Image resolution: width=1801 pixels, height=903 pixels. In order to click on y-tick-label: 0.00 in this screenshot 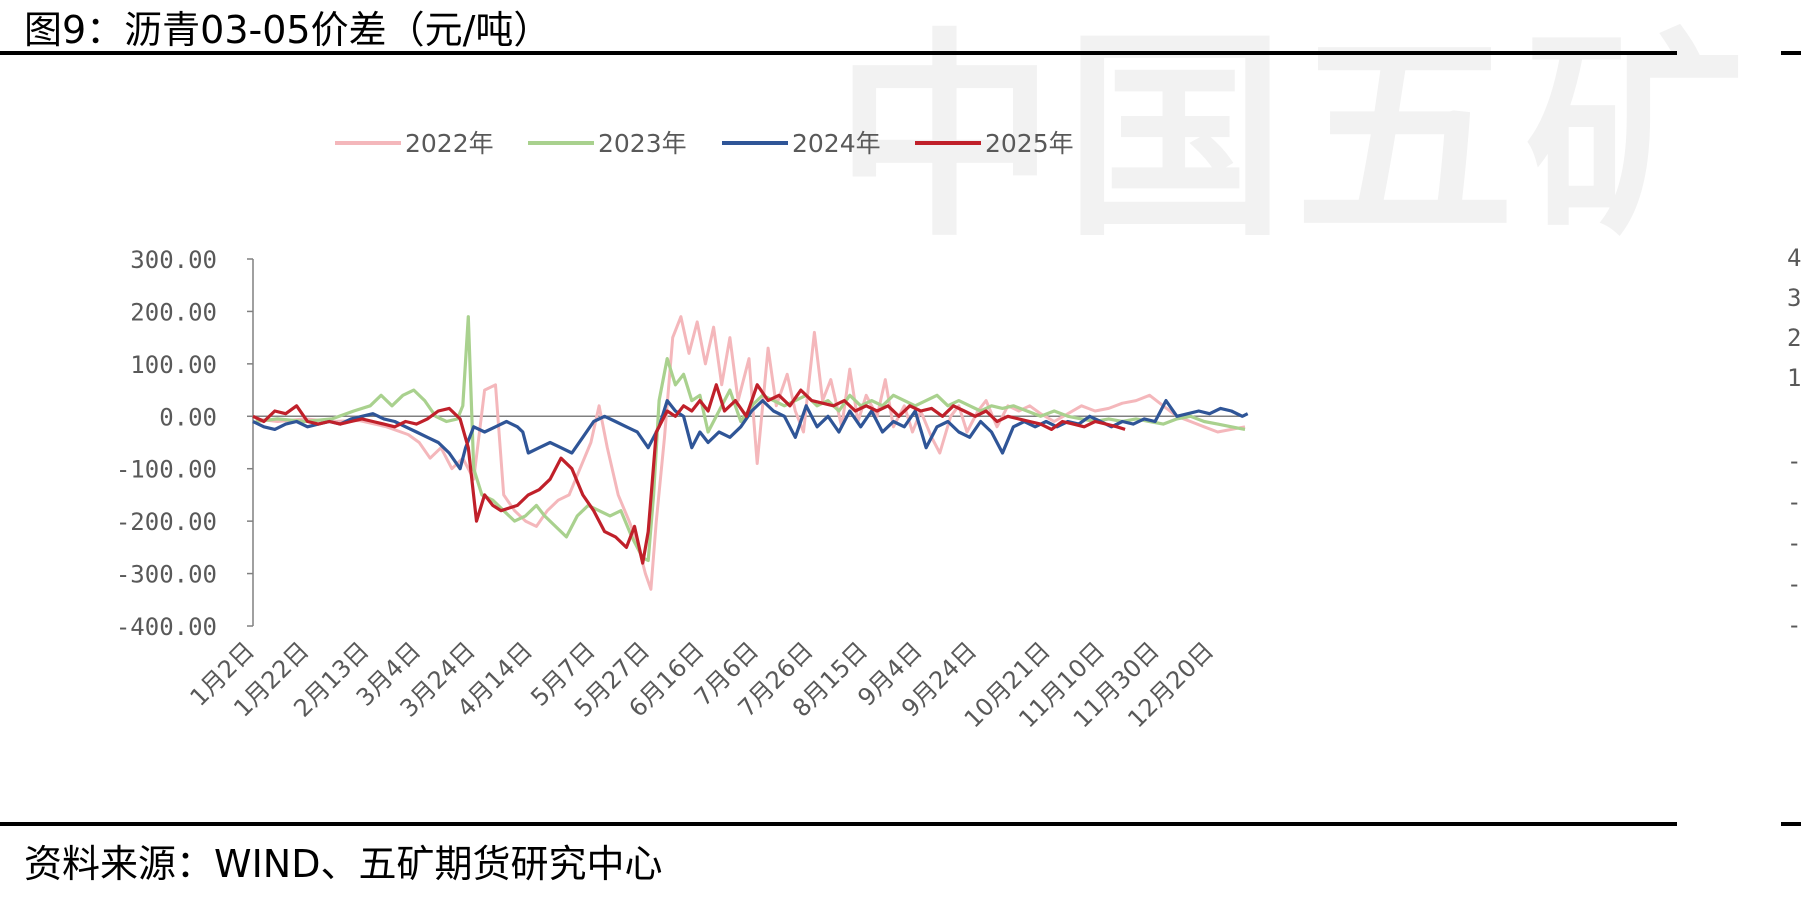, I will do `click(188, 417)`.